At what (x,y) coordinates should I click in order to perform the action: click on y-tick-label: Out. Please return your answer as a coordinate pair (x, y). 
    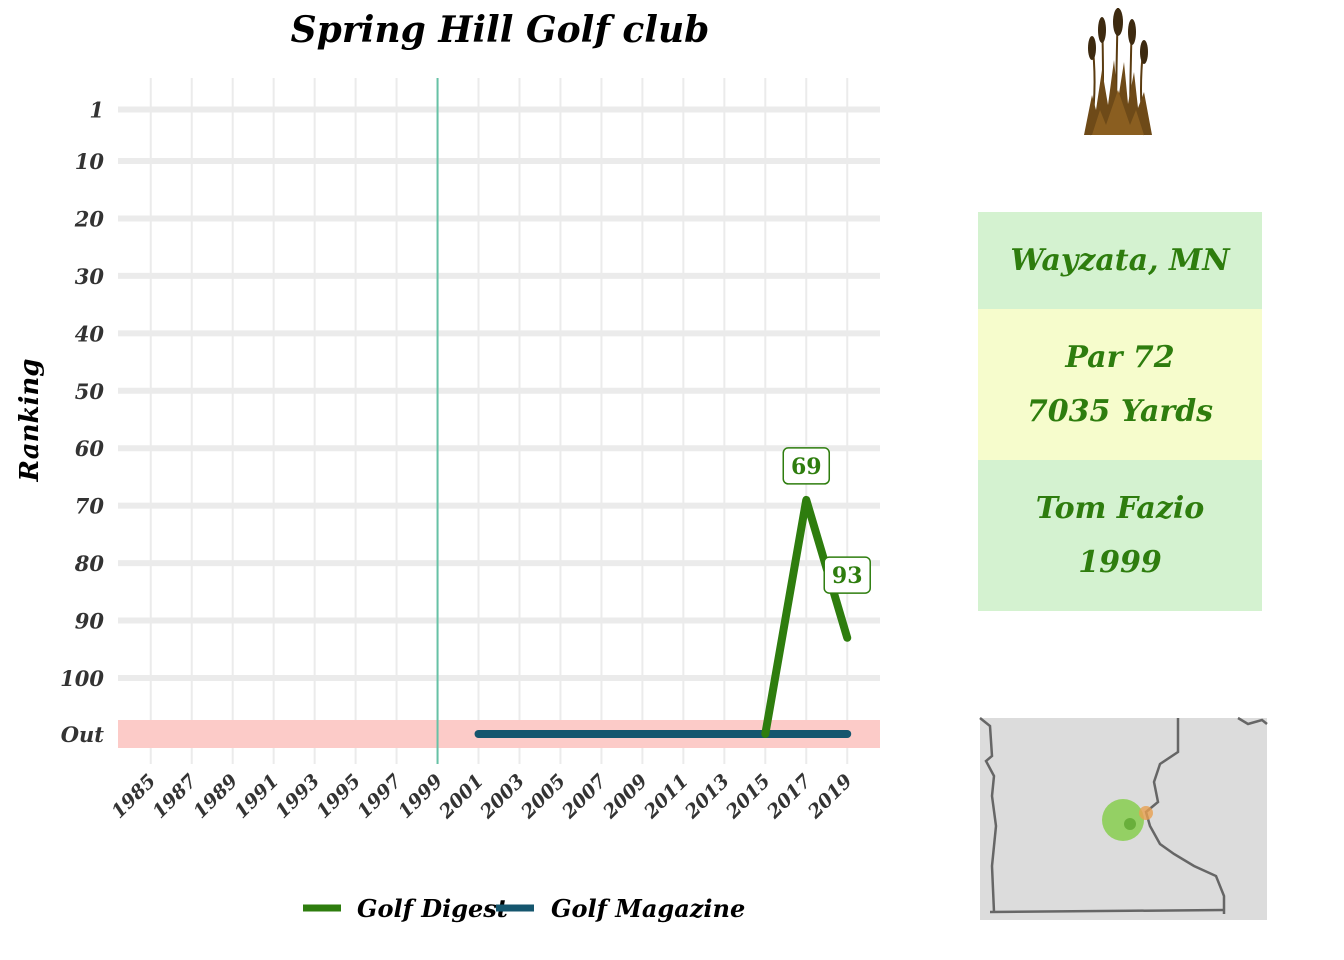
    Looking at the image, I should click on (83, 734).